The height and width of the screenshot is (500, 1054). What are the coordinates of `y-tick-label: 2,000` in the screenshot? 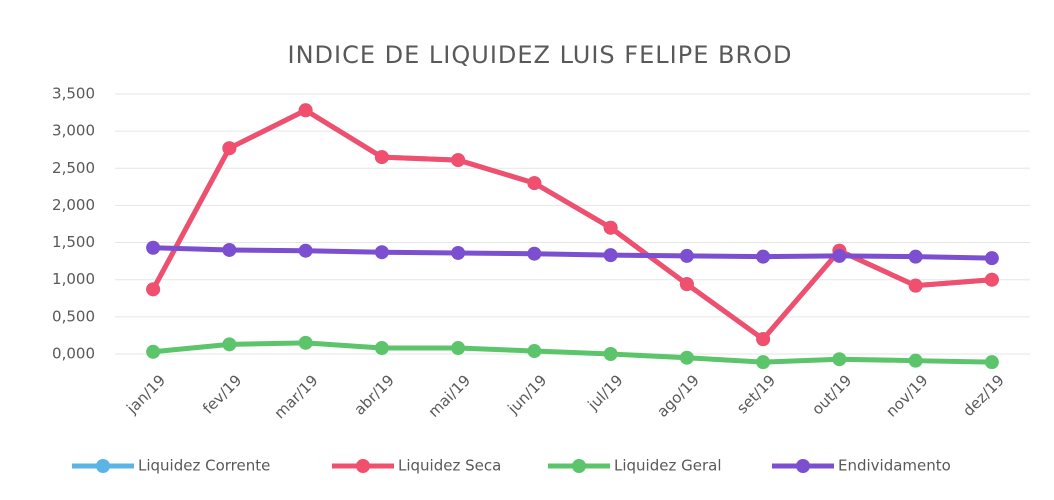 It's located at (73, 205).